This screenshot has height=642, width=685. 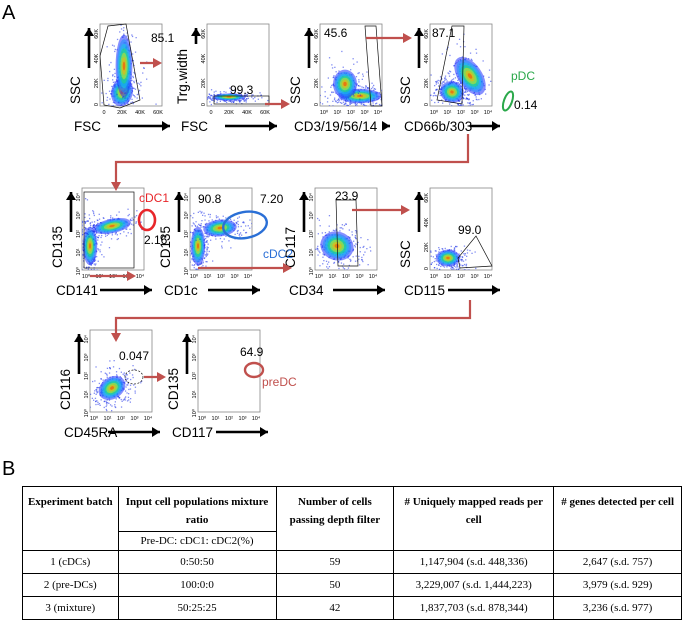 I want to click on cell-reads: 3,229,007 (s.d. 1,444,223), so click(x=474, y=585).